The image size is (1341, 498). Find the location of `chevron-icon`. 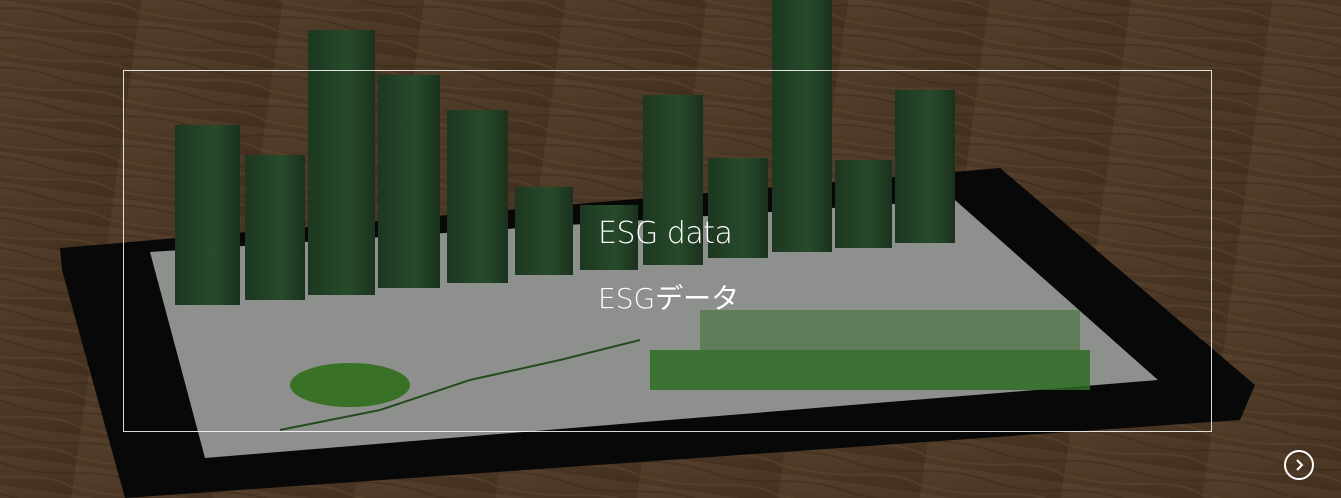

chevron-icon is located at coordinates (1300, 465).